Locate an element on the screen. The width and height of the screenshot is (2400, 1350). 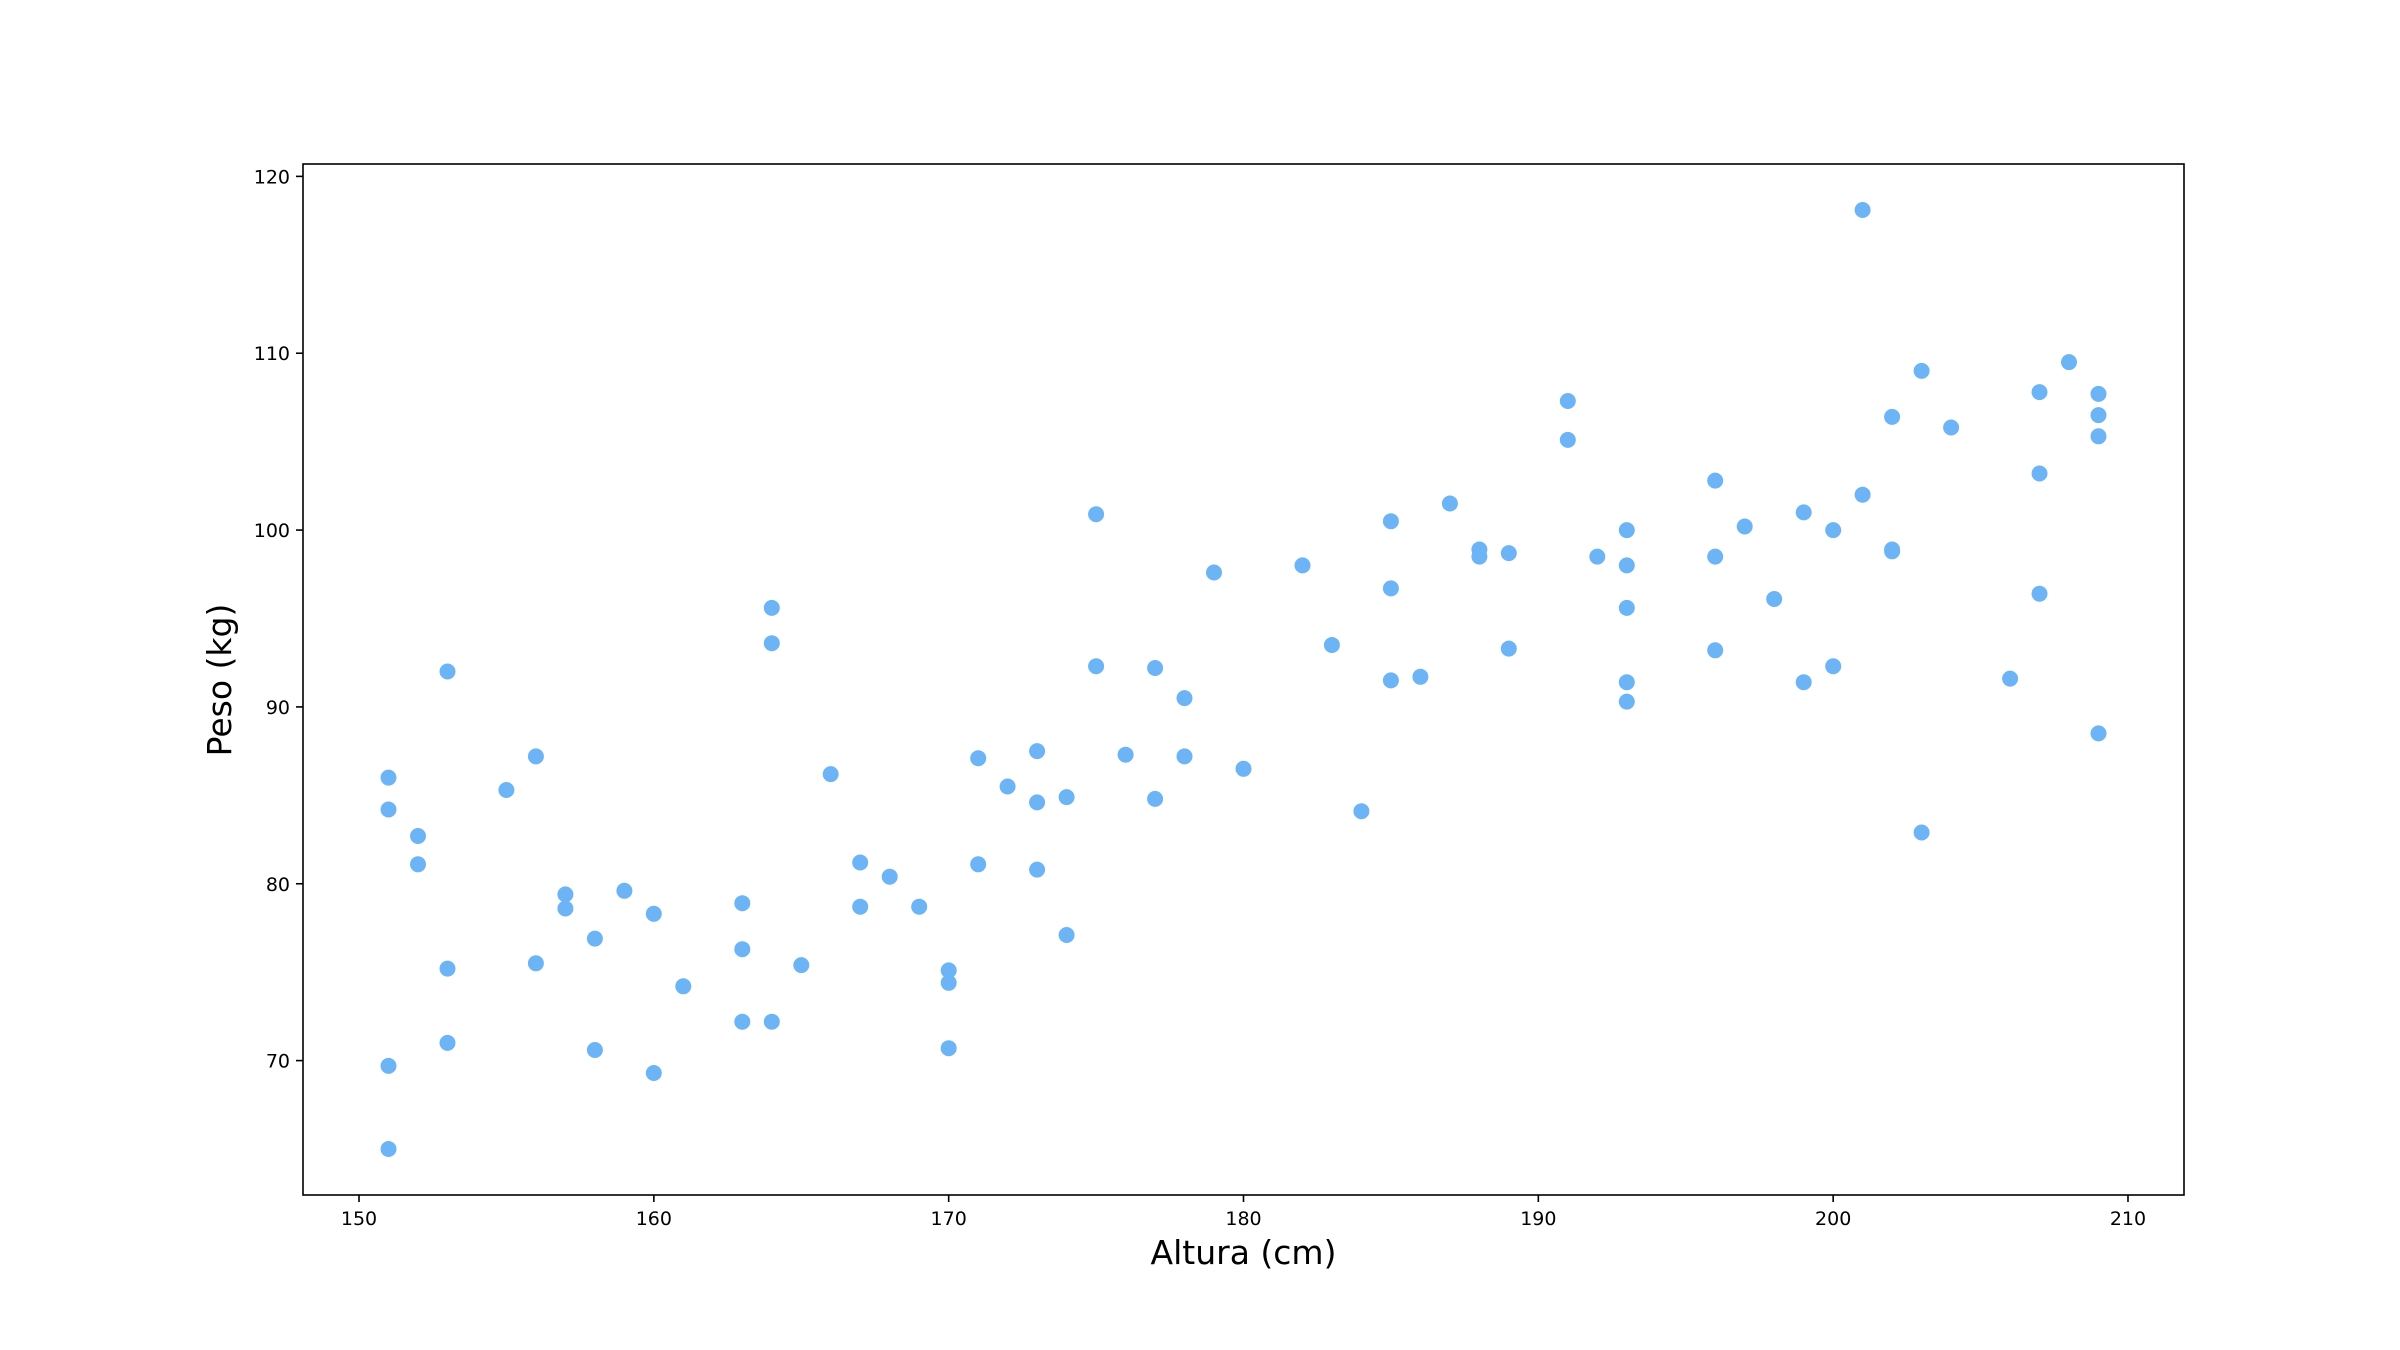
y-axis-label: Peso (kg) is located at coordinates (219, 680).